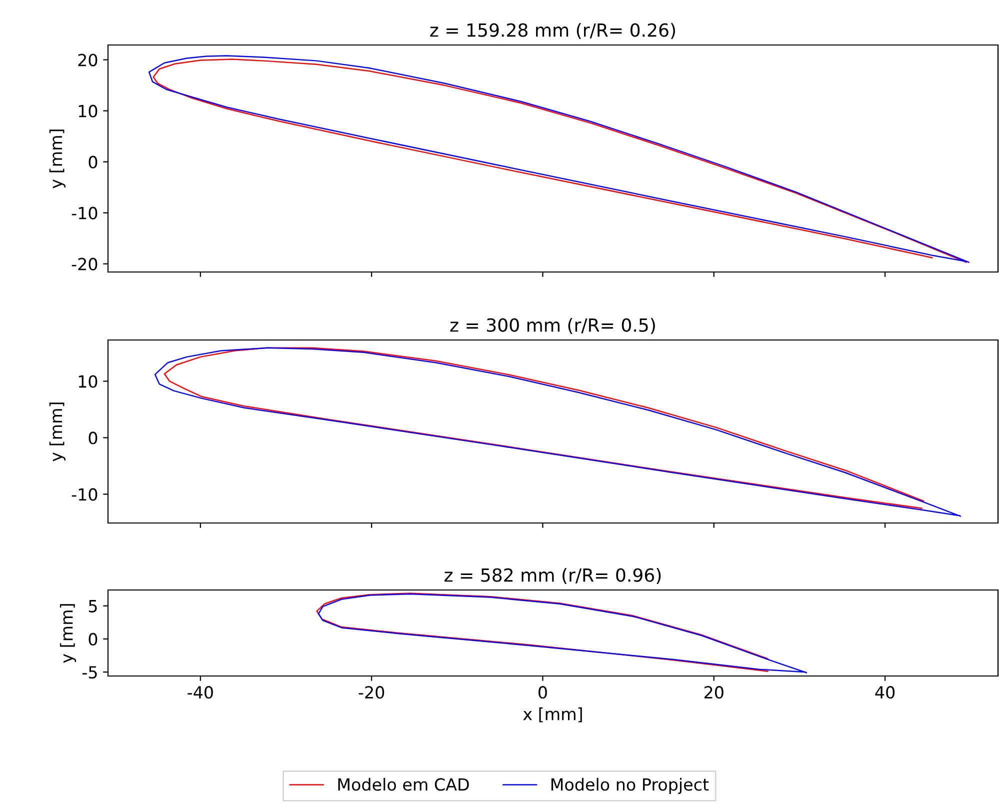 The width and height of the screenshot is (999, 809). Describe the element at coordinates (88, 60) in the screenshot. I see `y-tick-label: 20` at that location.